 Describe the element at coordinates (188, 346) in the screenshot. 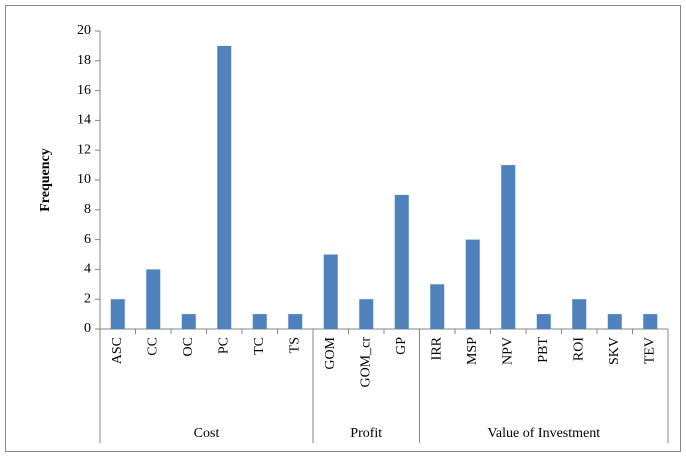

I see `x-tick-label: OC` at that location.